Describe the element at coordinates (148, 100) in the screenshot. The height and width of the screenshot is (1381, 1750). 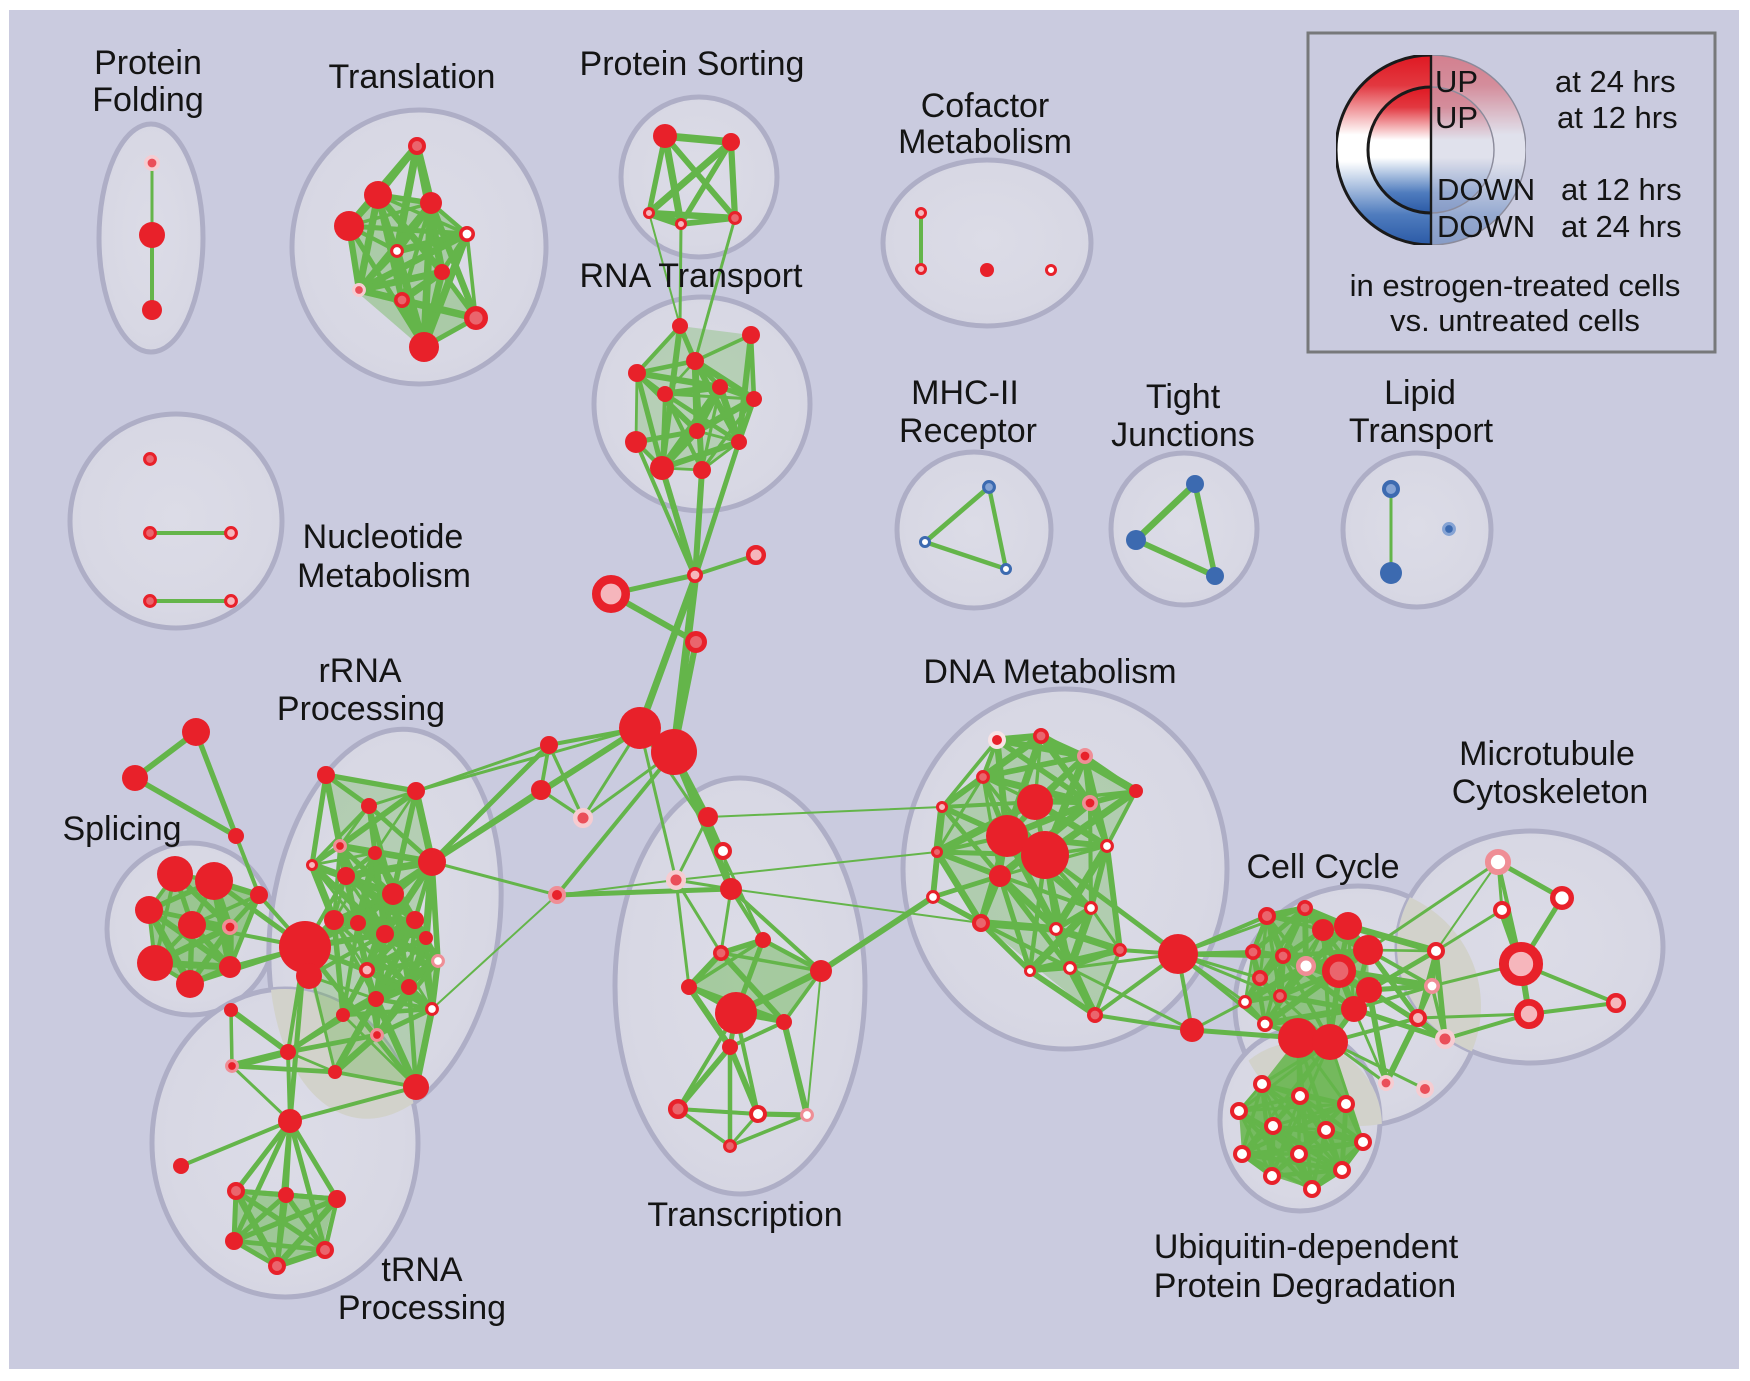
I see `svg-text: Folding` at that location.